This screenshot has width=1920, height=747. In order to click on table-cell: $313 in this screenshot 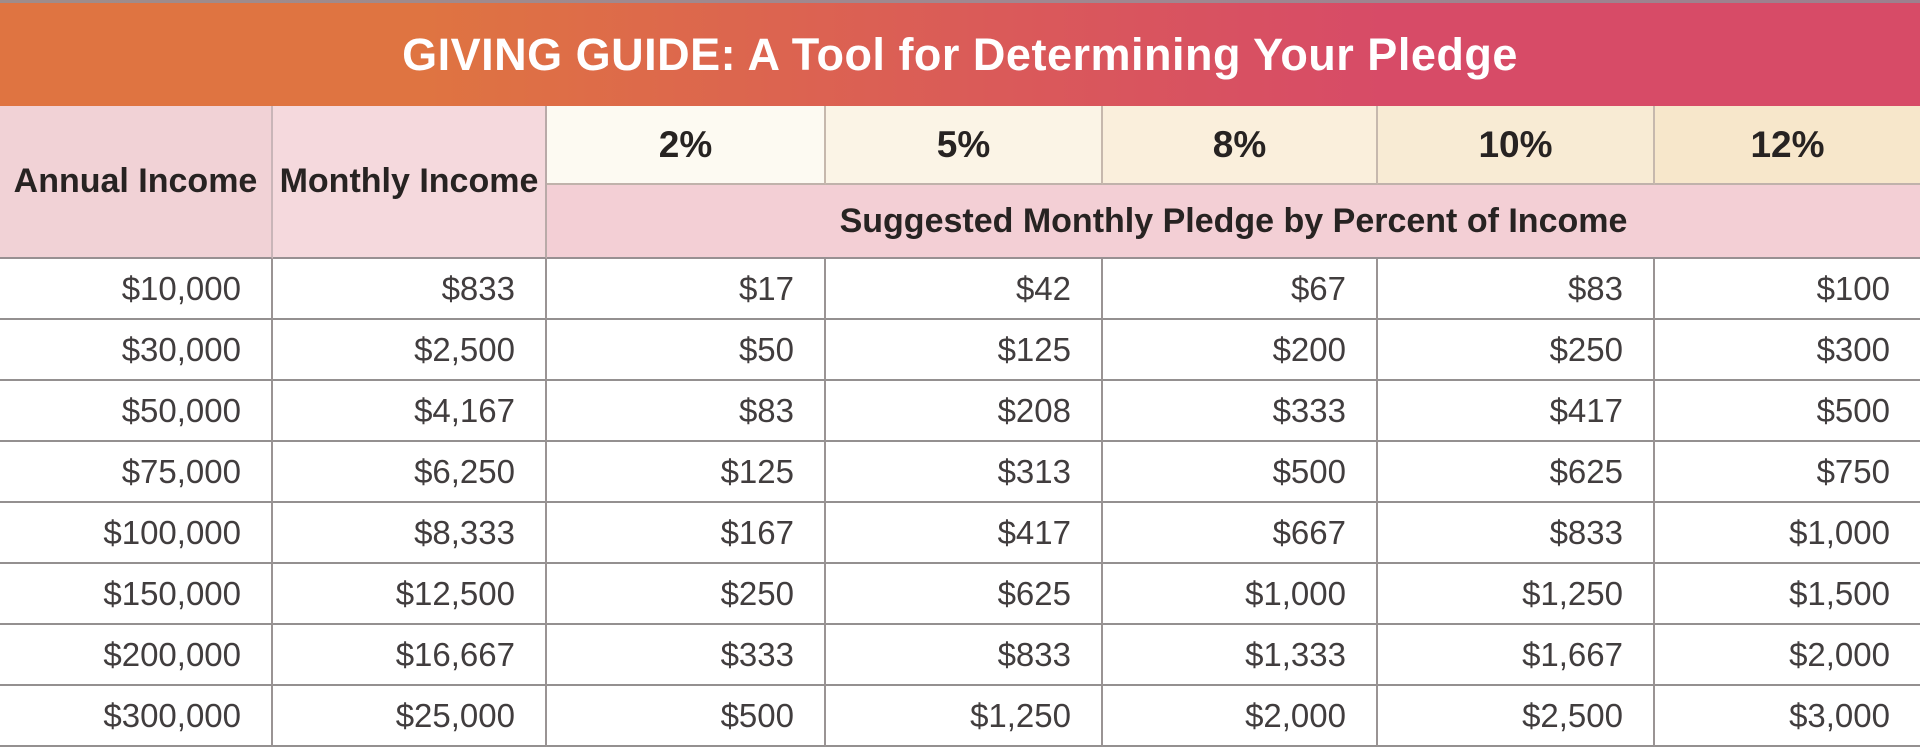, I will do `click(964, 472)`.